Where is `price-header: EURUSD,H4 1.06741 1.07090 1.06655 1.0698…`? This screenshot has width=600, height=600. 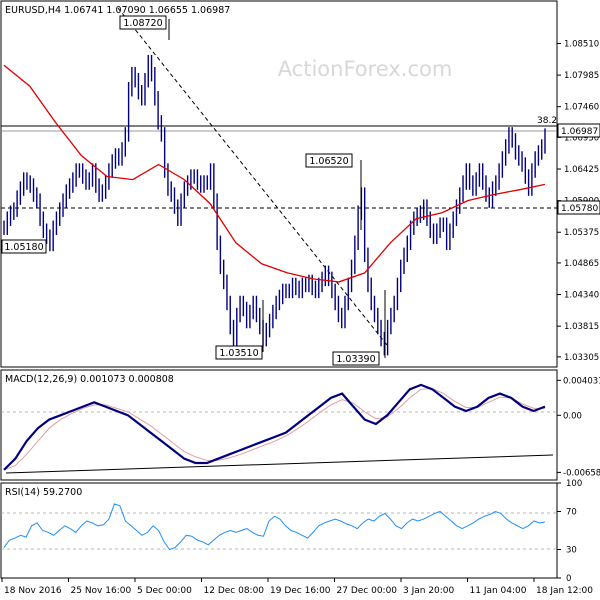 price-header: EURUSD,H4 1.06741 1.07090 1.06655 1.0698… is located at coordinates (117, 10).